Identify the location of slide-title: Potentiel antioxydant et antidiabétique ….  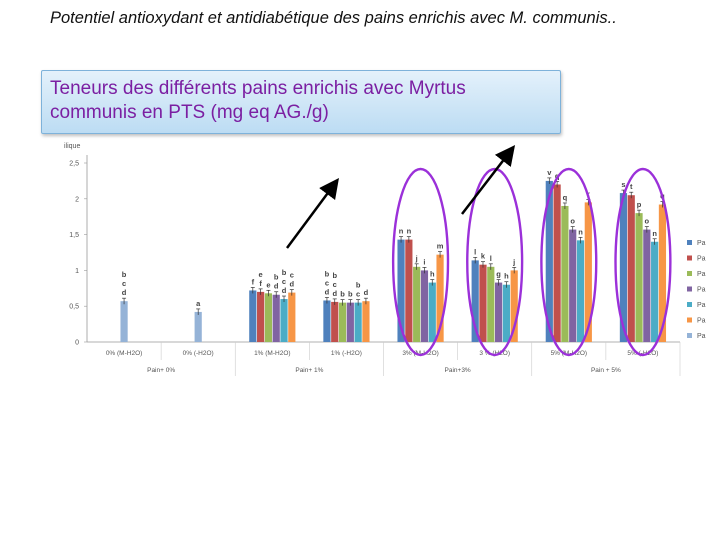
(333, 18).